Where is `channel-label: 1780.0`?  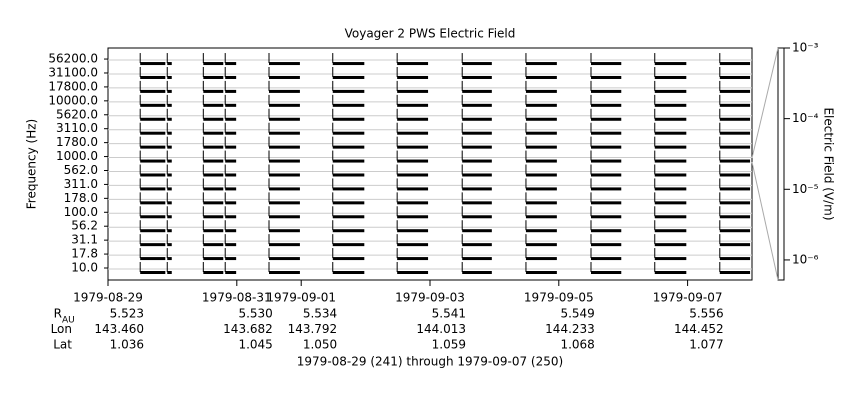 channel-label: 1780.0 is located at coordinates (77, 142).